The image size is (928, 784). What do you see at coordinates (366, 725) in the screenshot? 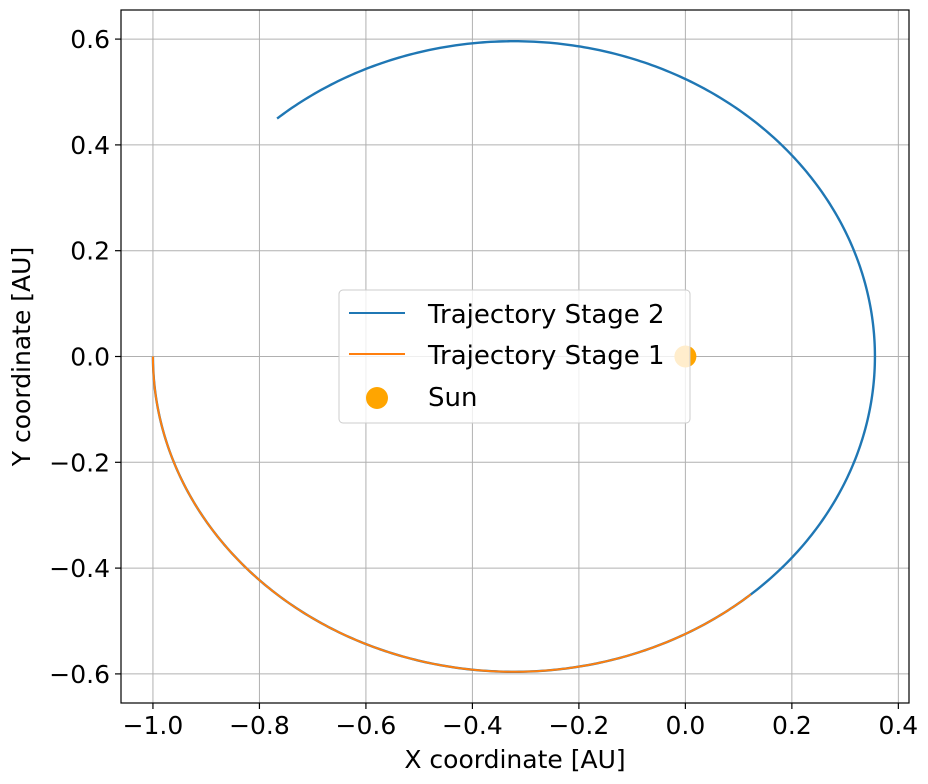
I see `x-tick-label-2: −0.6` at bounding box center [366, 725].